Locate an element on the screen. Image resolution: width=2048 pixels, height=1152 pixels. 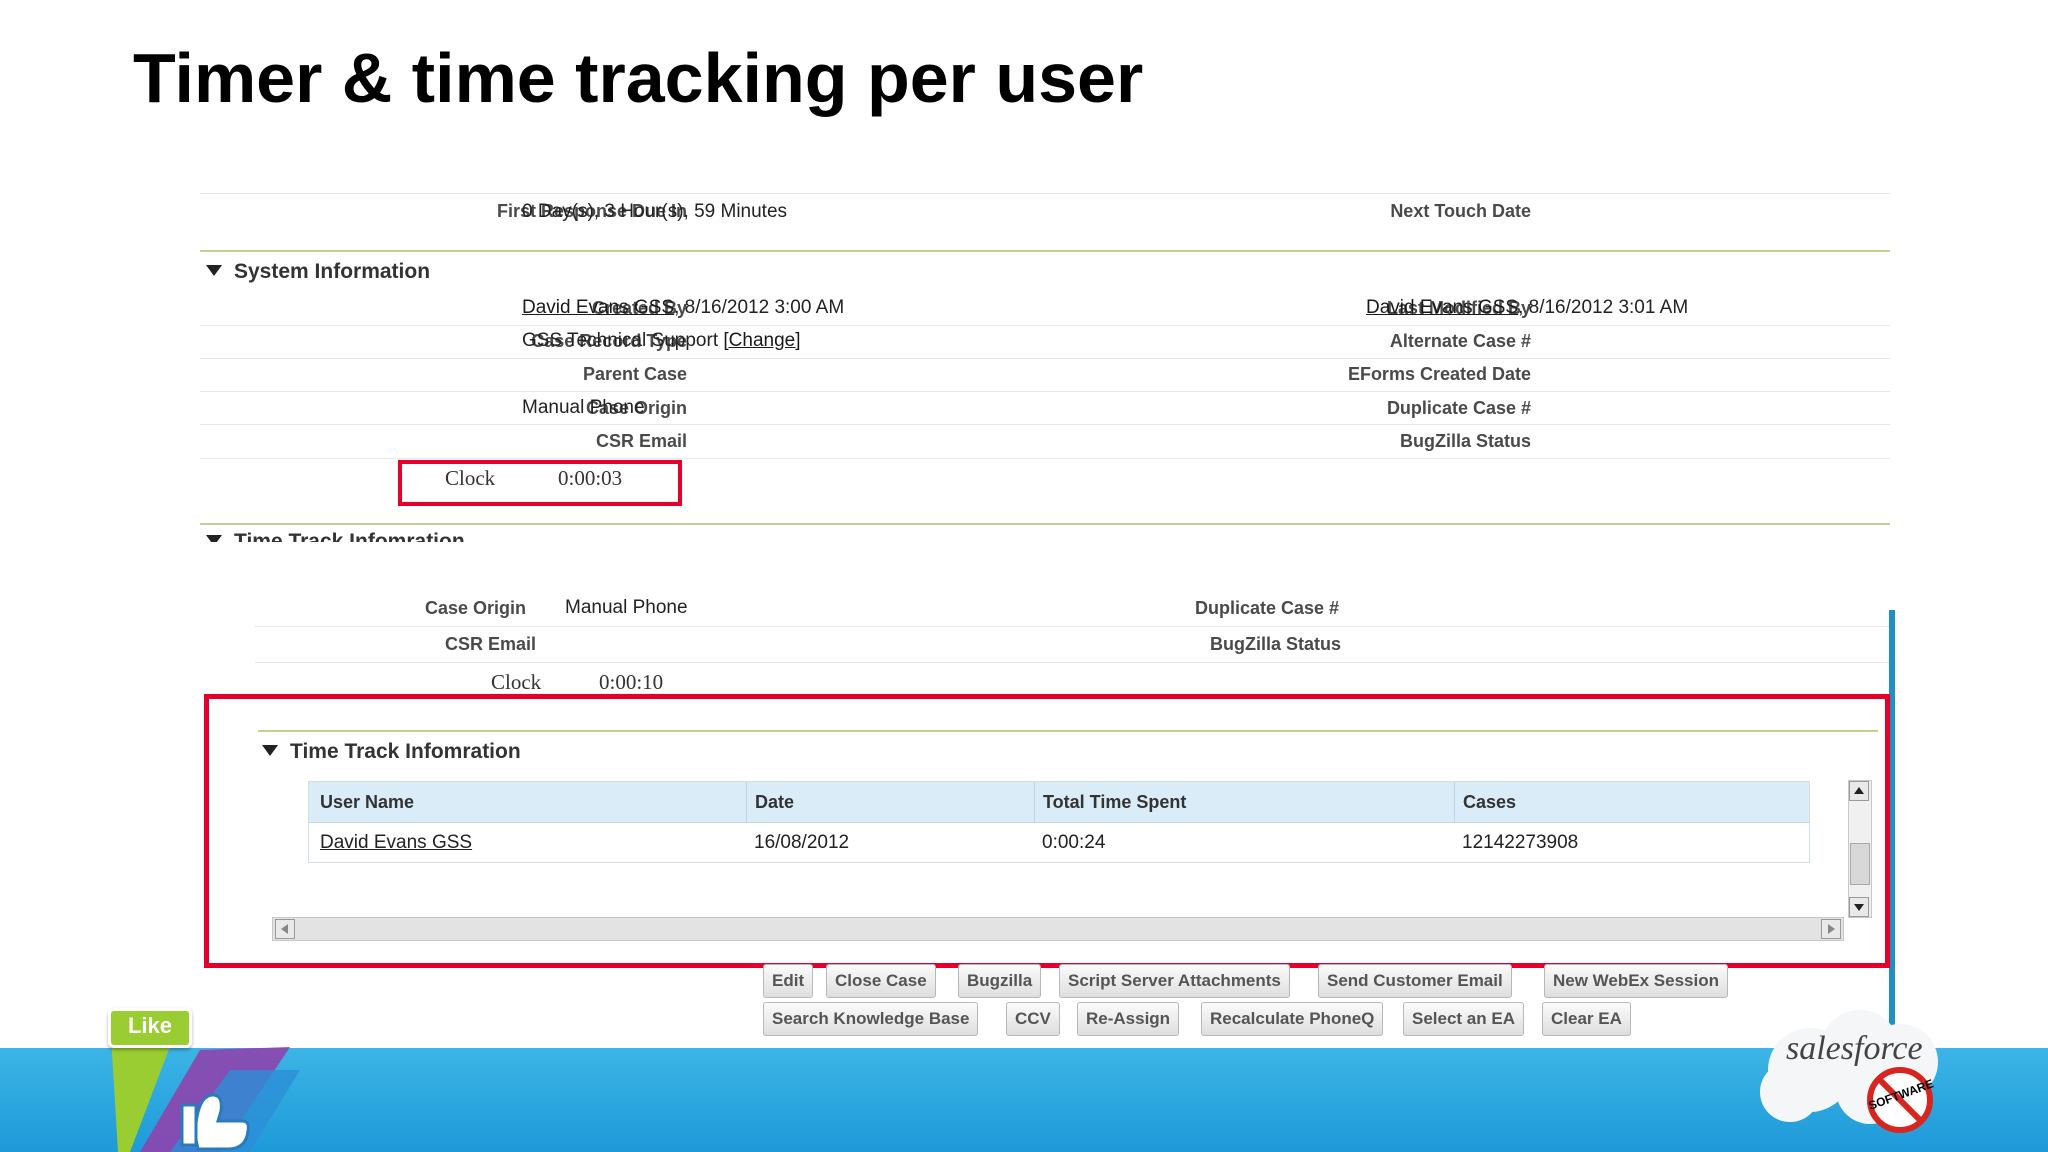
case-origin-value: Manual Phone is located at coordinates (583, 407).